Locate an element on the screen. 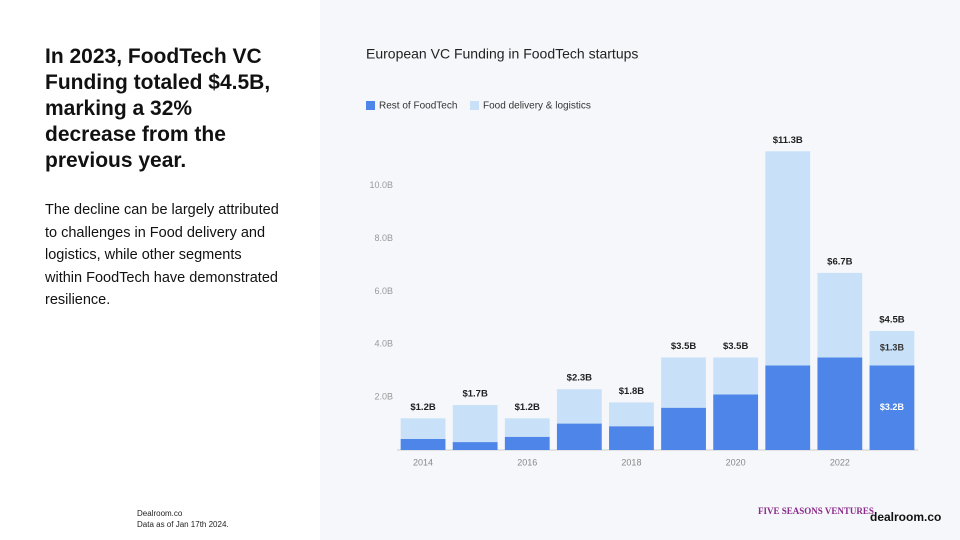 The image size is (960, 540). value-label: $3.2B is located at coordinates (892, 407).